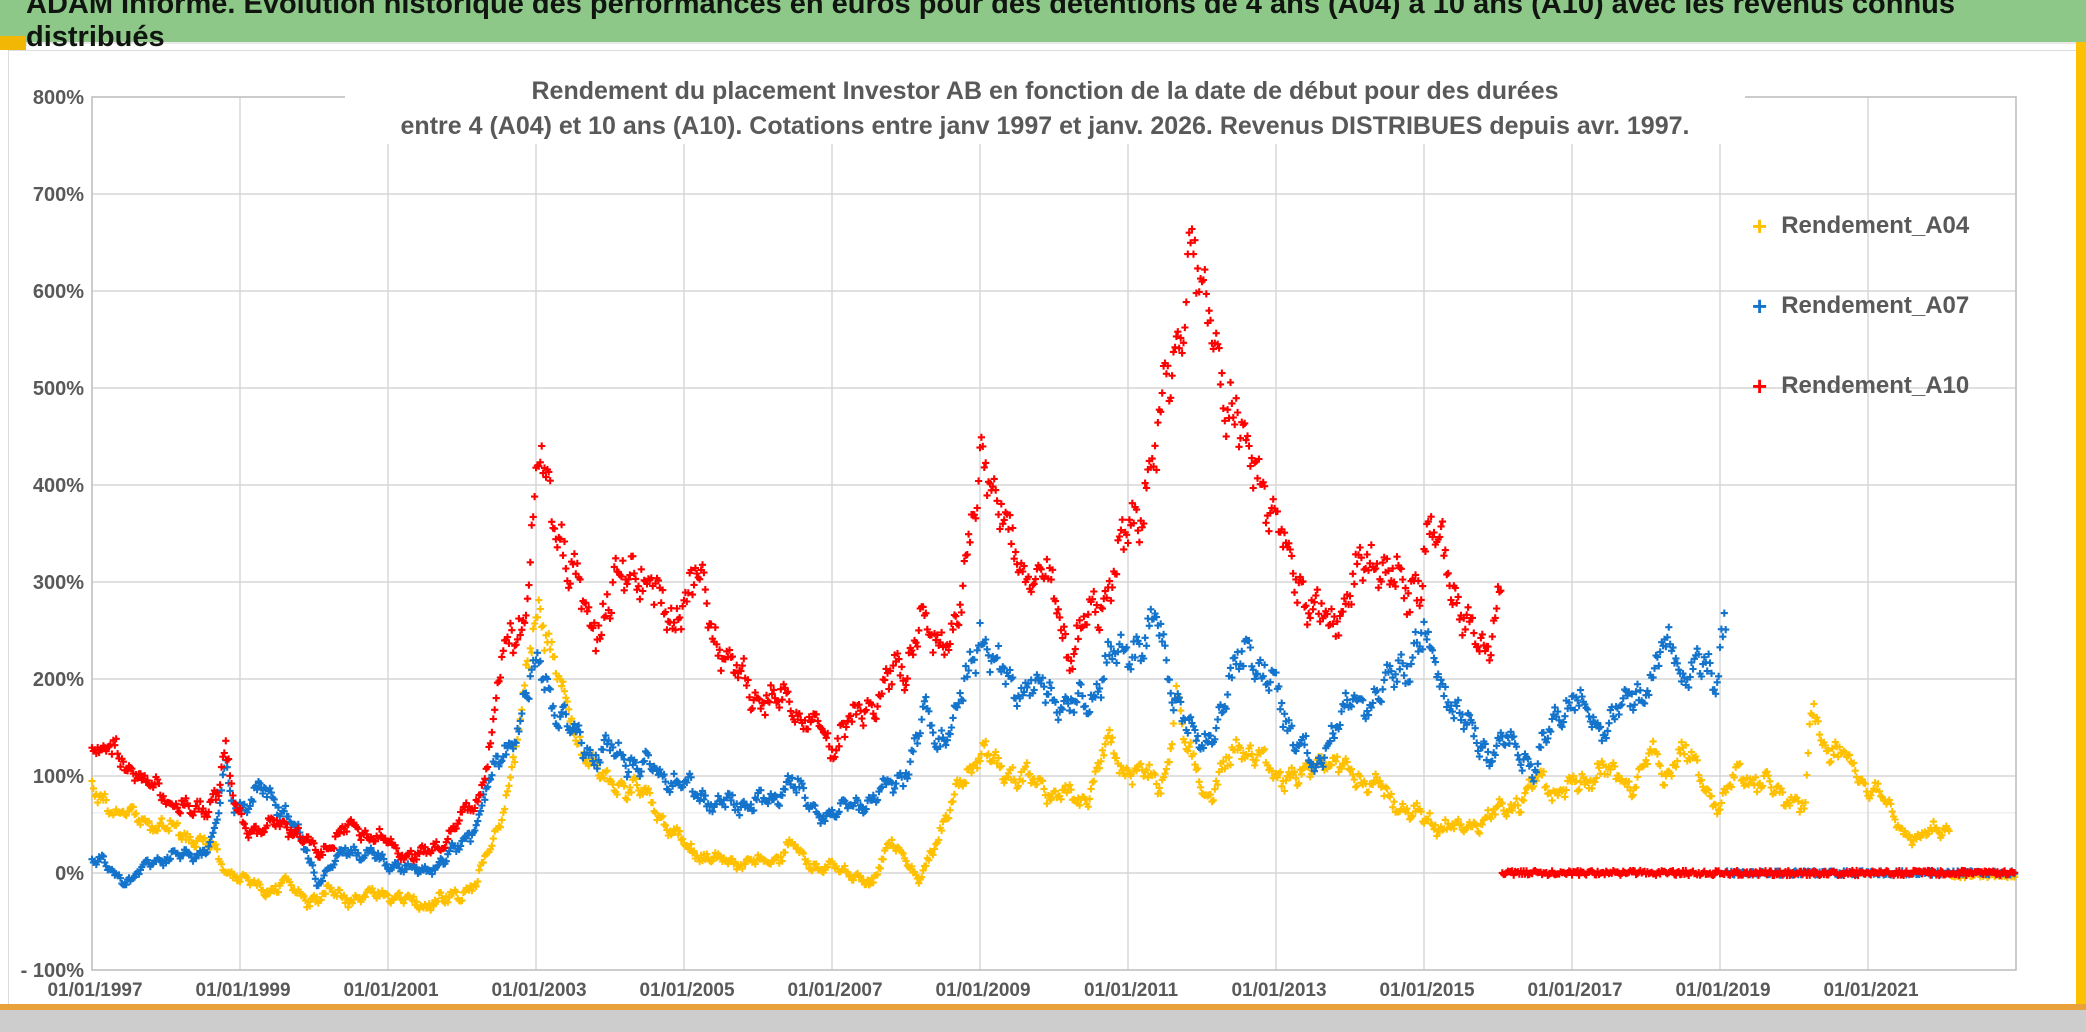  Describe the element at coordinates (53, 971) in the screenshot. I see `y-axis-tick-label: - 100%` at that location.